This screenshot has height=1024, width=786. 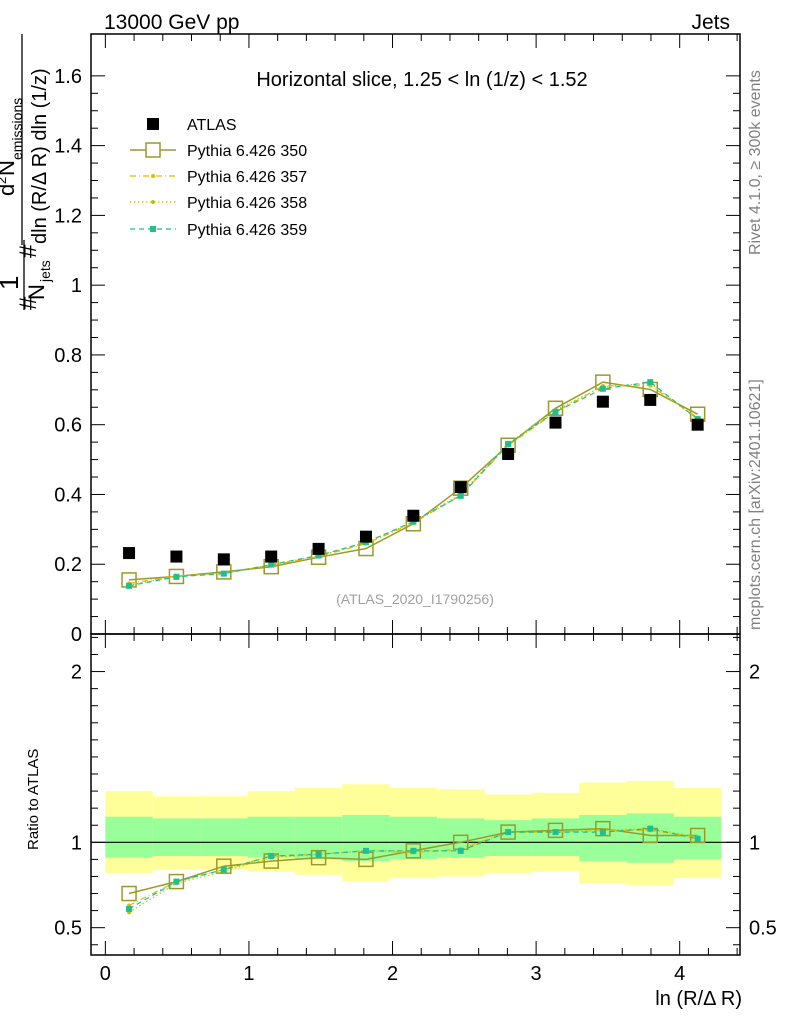 I want to click on ylabel-hash-2: #, so click(x=28, y=251).